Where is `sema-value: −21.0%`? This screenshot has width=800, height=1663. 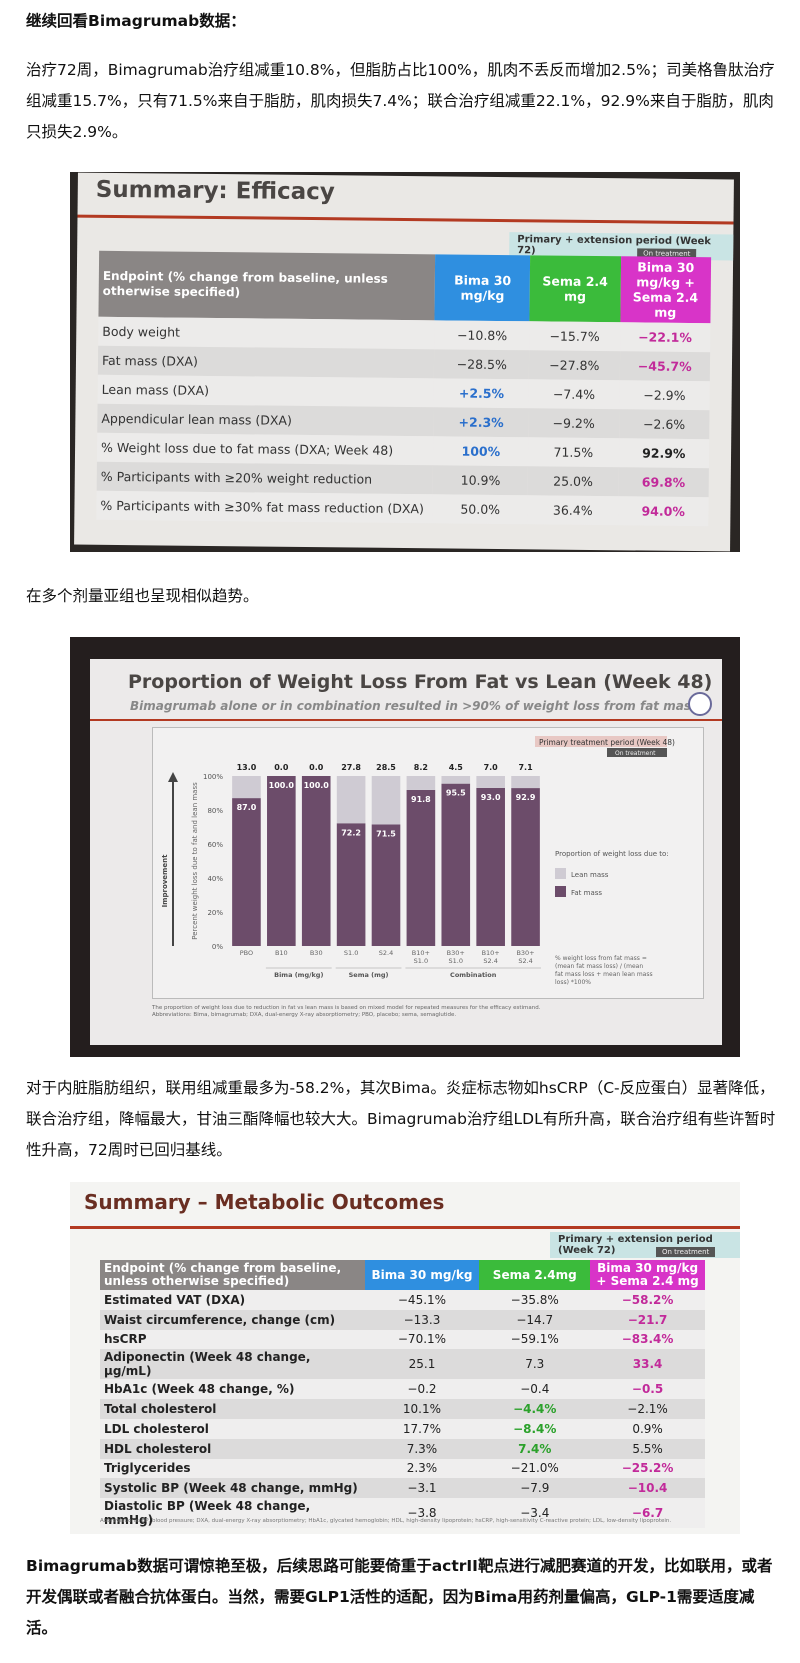
sema-value: −21.0% is located at coordinates (535, 1468).